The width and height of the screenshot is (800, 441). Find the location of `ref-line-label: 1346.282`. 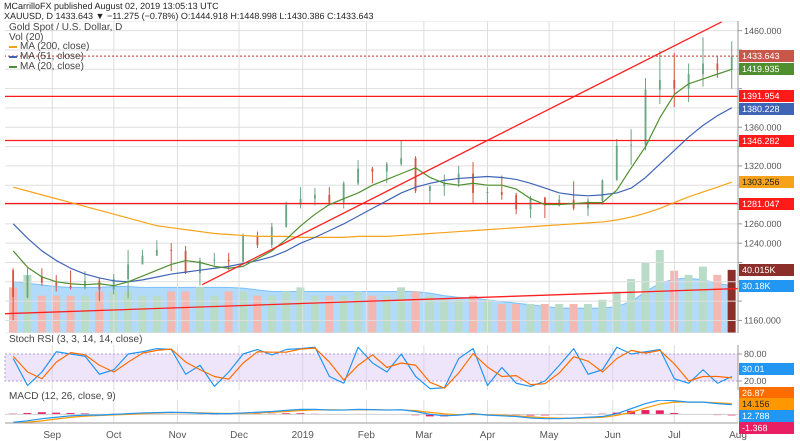

ref-line-label: 1346.282 is located at coordinates (766, 140).